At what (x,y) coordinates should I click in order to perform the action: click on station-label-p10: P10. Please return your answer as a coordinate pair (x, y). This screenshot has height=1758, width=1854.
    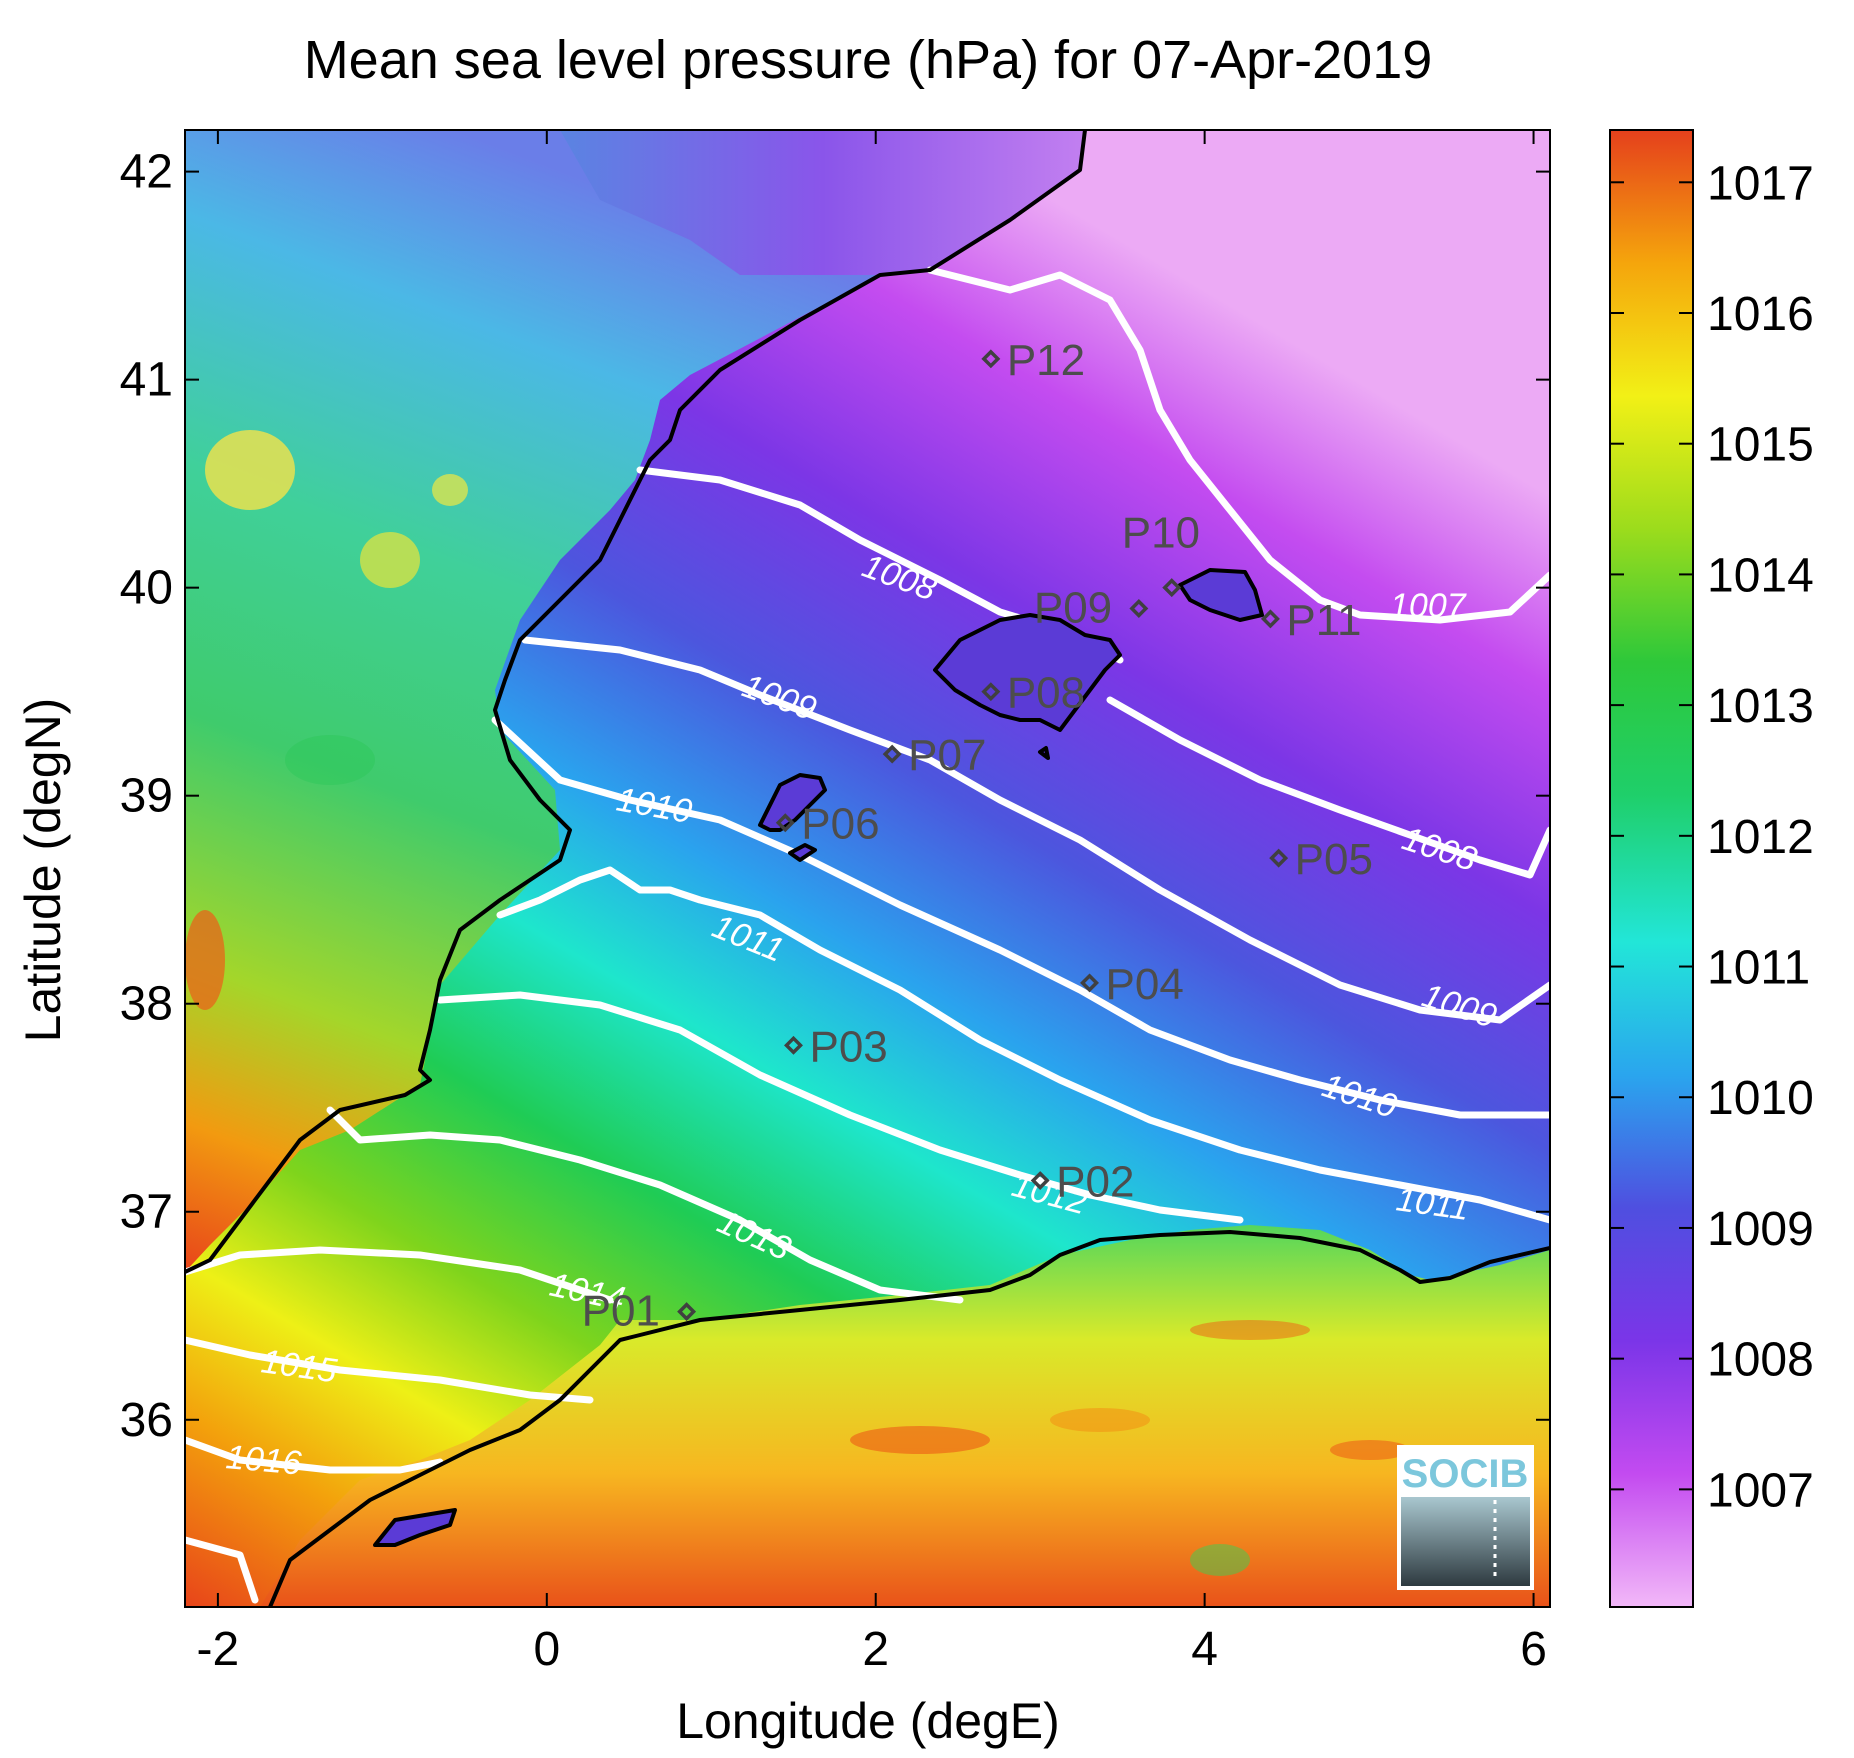
    Looking at the image, I should click on (1161, 533).